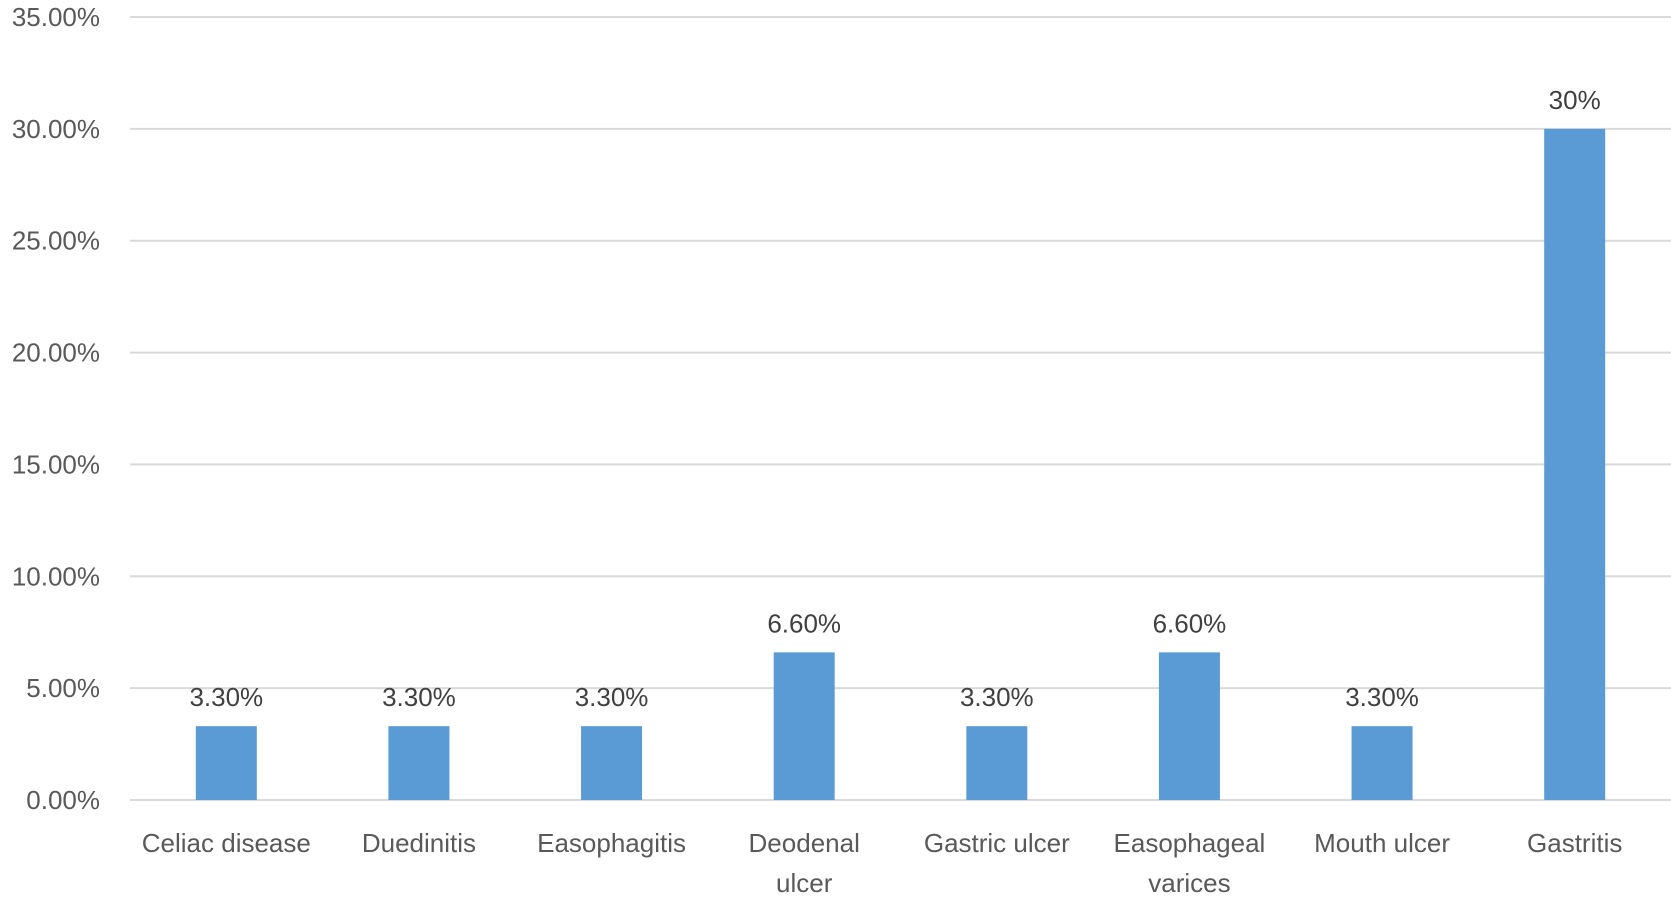 The height and width of the screenshot is (904, 1671). What do you see at coordinates (997, 843) in the screenshot?
I see `x-category-label: Gastric ulcer` at bounding box center [997, 843].